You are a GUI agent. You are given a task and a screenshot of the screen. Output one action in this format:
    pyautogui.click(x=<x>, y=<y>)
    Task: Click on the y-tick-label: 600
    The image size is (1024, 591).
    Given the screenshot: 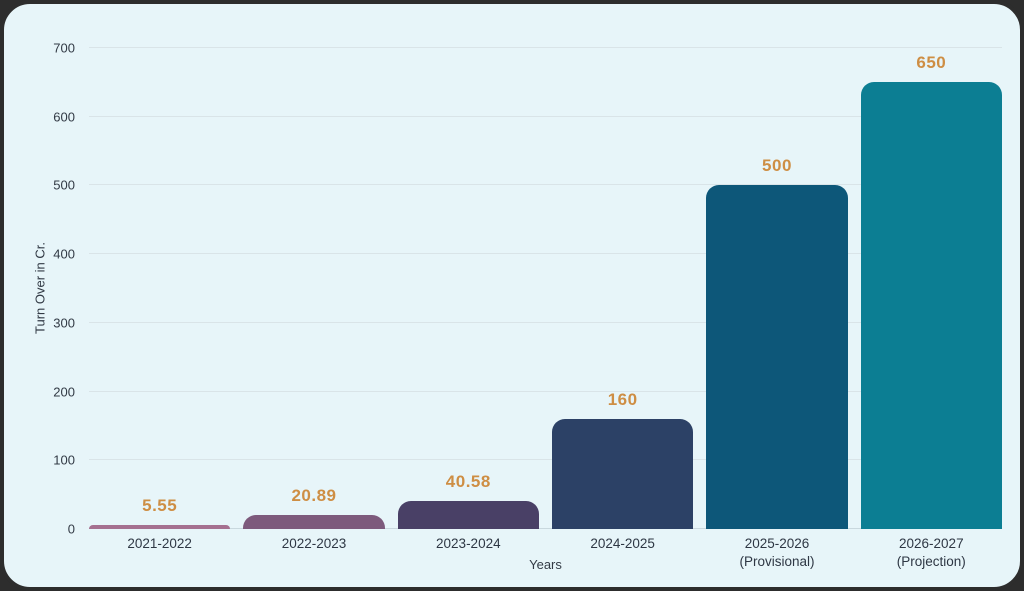 What is the action you would take?
    pyautogui.click(x=64, y=117)
    